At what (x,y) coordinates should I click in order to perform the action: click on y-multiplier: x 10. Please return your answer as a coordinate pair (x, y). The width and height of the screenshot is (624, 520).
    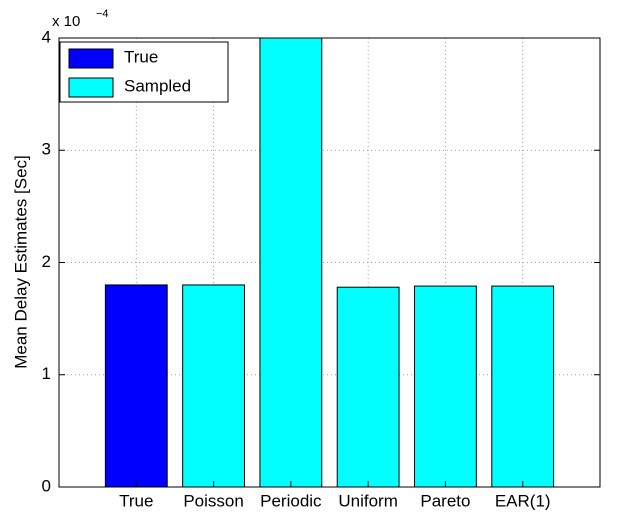
    Looking at the image, I should click on (66, 21).